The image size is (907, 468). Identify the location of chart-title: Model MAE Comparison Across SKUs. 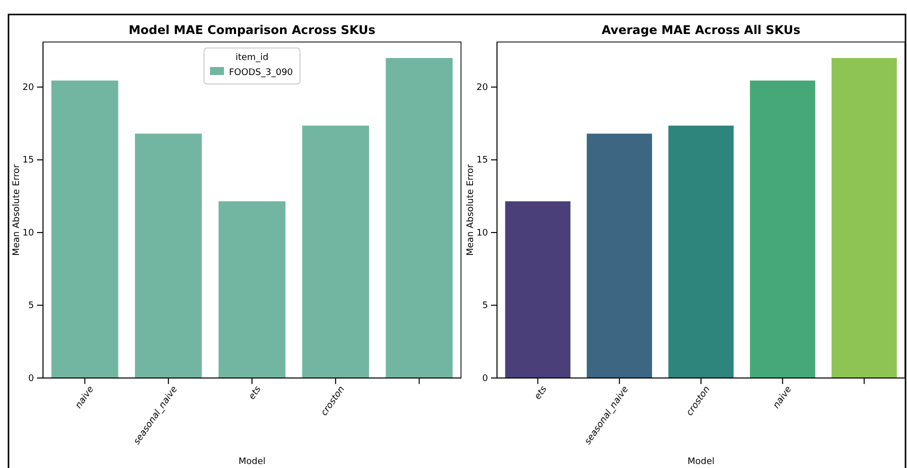
(252, 30).